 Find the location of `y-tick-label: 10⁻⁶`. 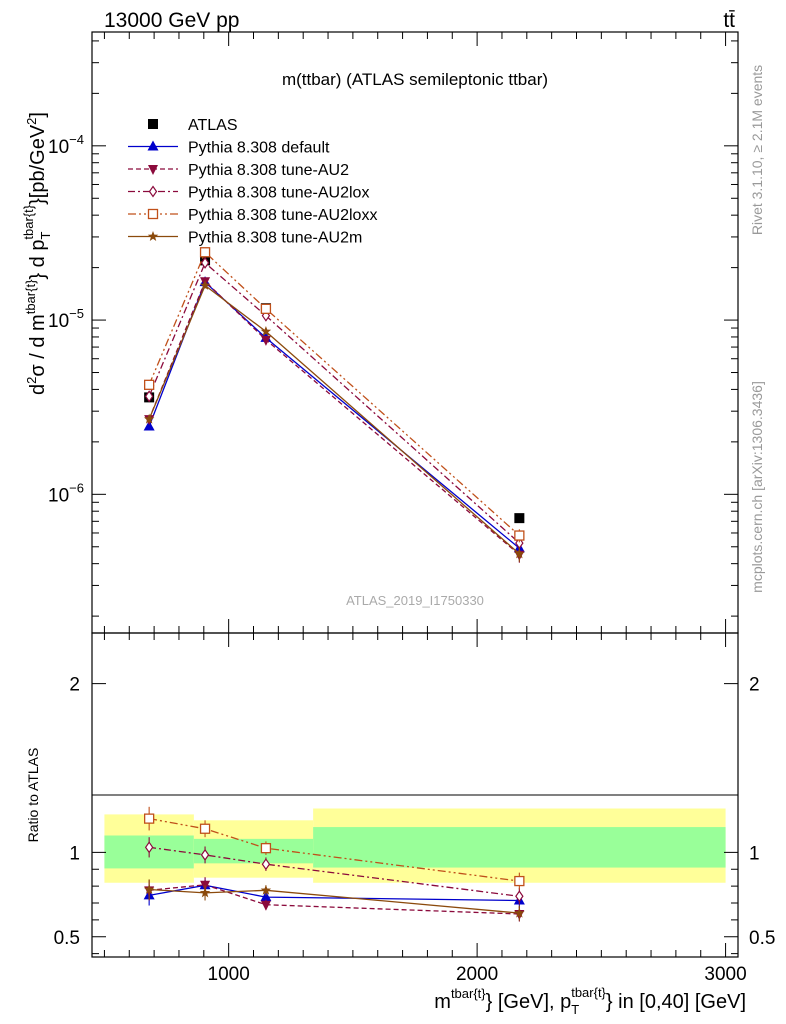

y-tick-label: 10⁻⁶ is located at coordinates (66, 493).